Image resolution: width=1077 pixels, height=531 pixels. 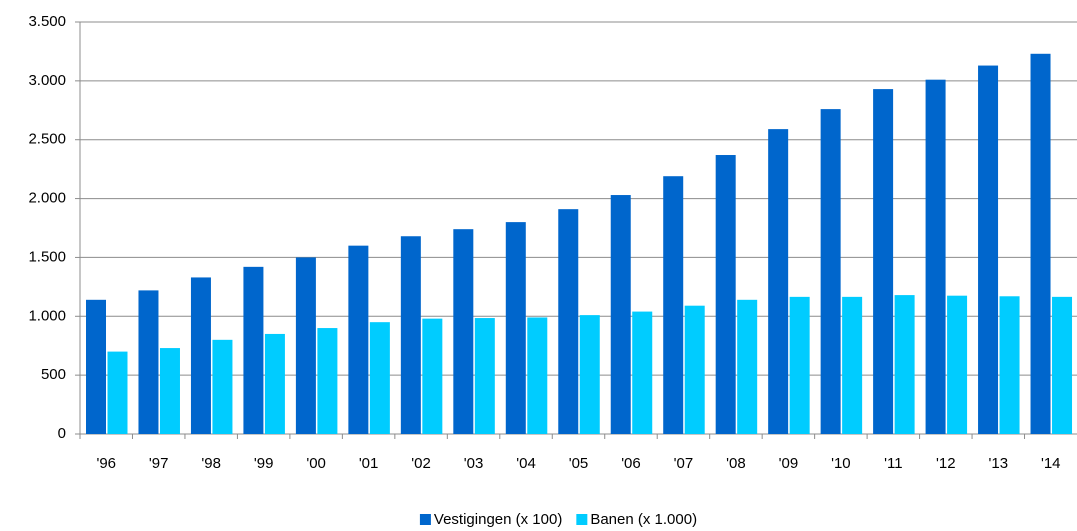 I want to click on x-tick-label: '04, so click(x=526, y=463).